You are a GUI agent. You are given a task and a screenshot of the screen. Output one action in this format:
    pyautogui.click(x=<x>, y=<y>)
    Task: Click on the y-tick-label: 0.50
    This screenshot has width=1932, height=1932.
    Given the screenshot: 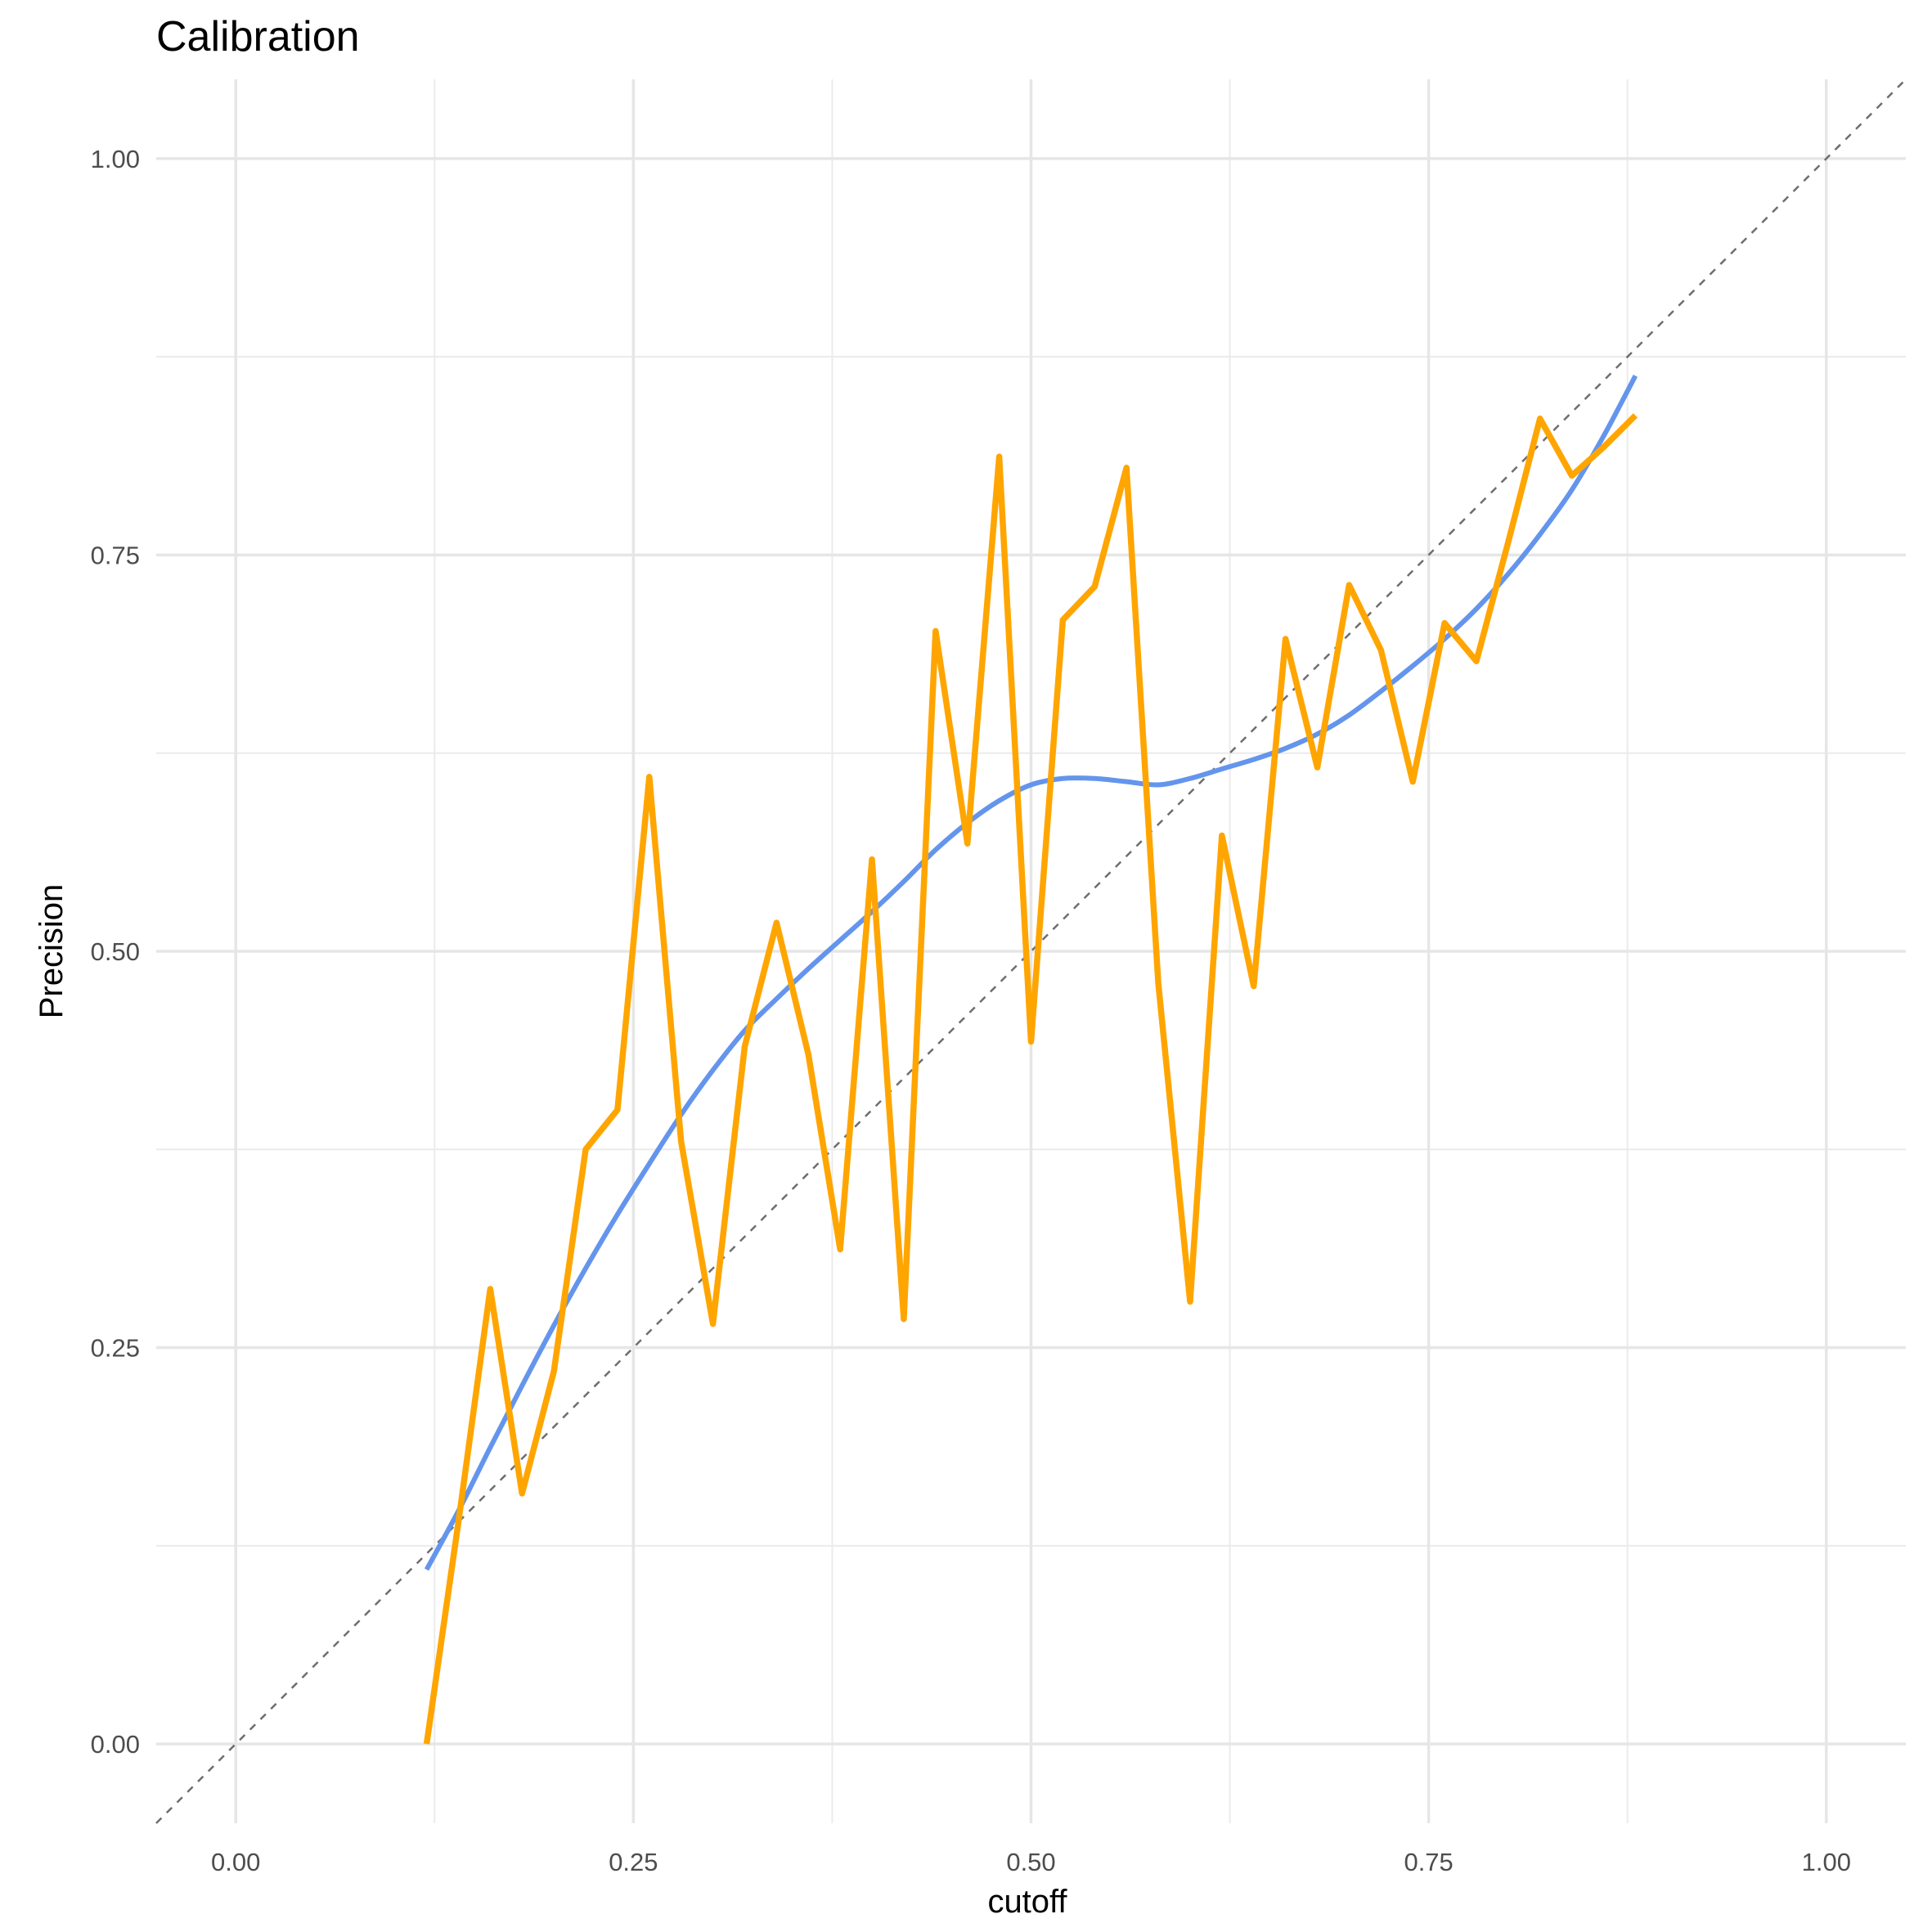 What is the action you would take?
    pyautogui.click(x=115, y=952)
    